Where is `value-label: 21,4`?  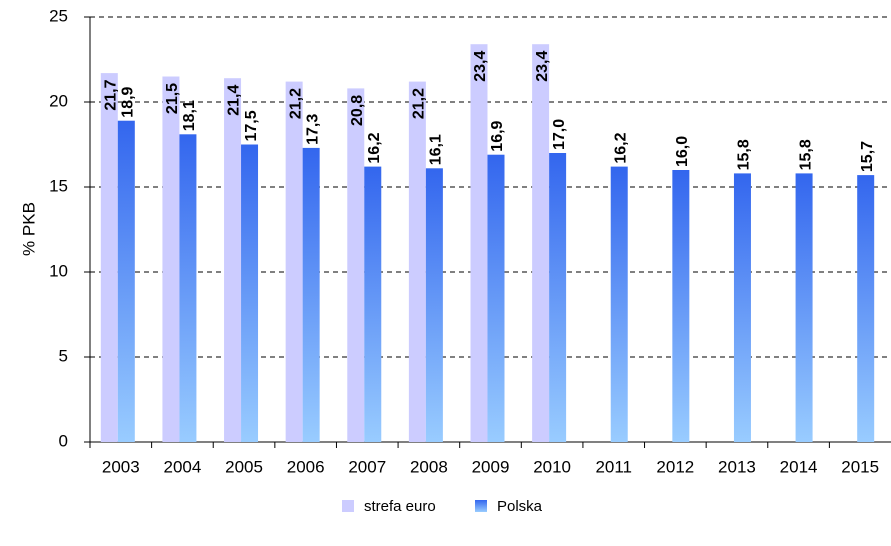 value-label: 21,4 is located at coordinates (234, 100).